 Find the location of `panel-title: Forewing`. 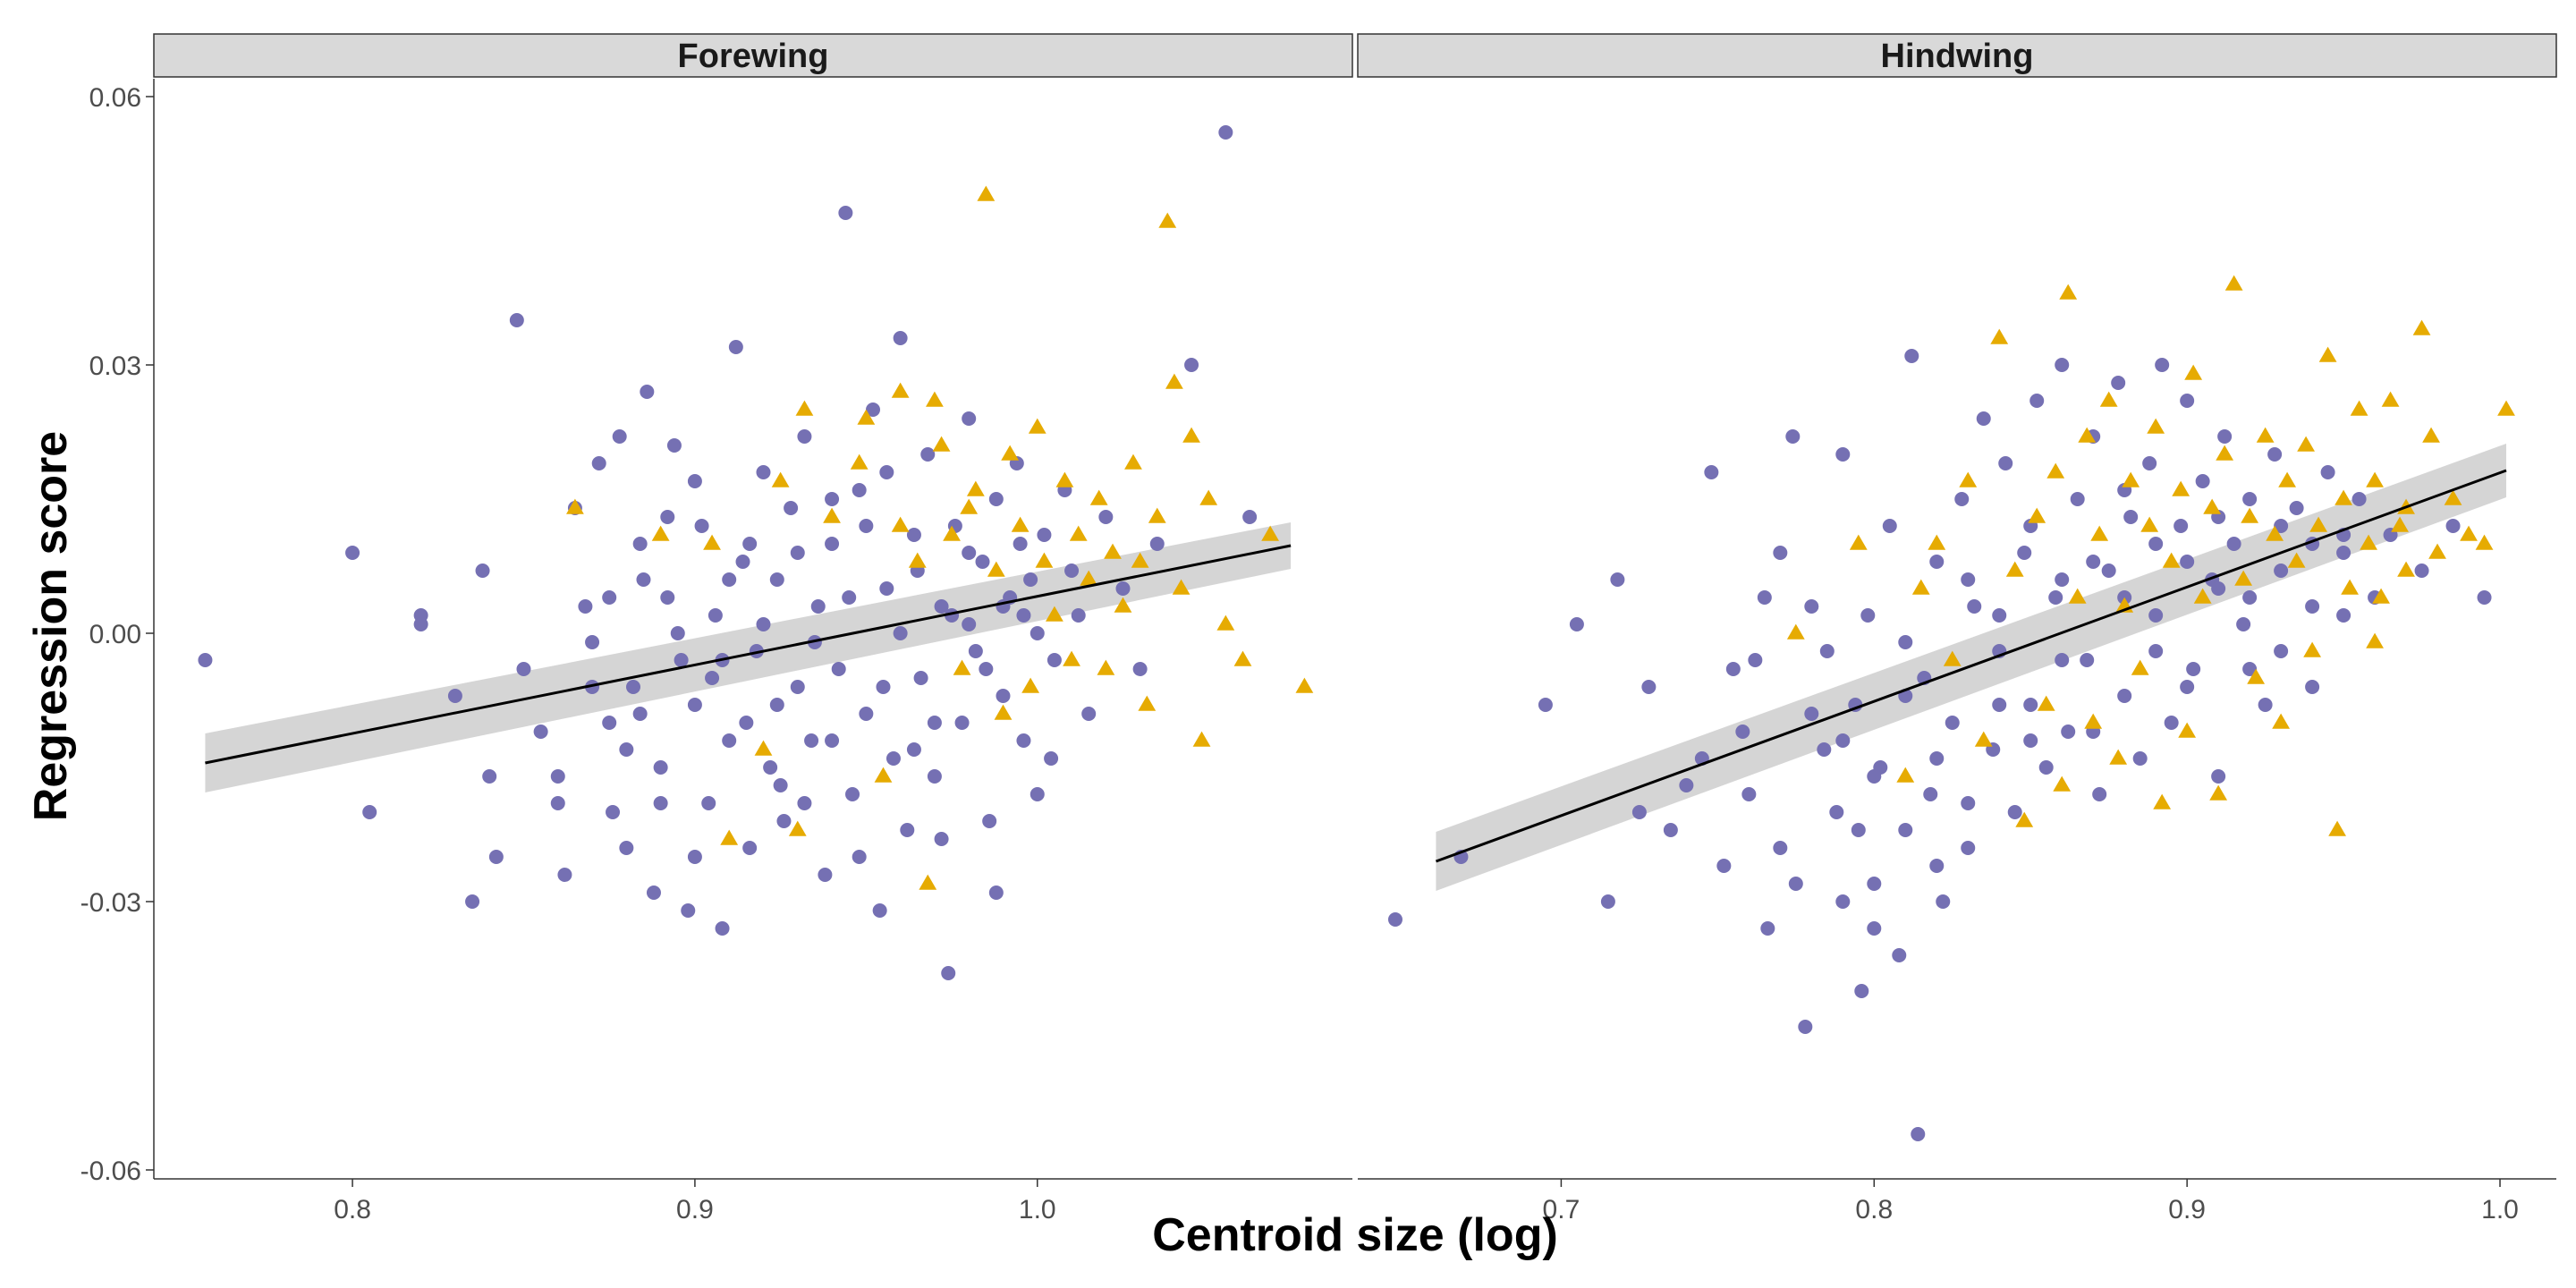

panel-title: Forewing is located at coordinates (753, 56).